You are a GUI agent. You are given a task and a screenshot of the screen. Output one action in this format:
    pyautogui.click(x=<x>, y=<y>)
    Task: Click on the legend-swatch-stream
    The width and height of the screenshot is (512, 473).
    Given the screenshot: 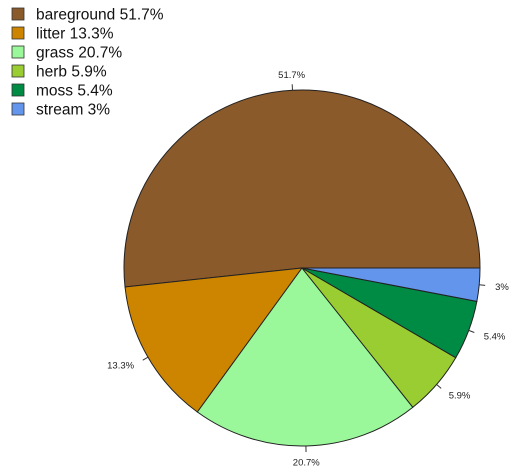 What is the action you would take?
    pyautogui.click(x=18, y=109)
    